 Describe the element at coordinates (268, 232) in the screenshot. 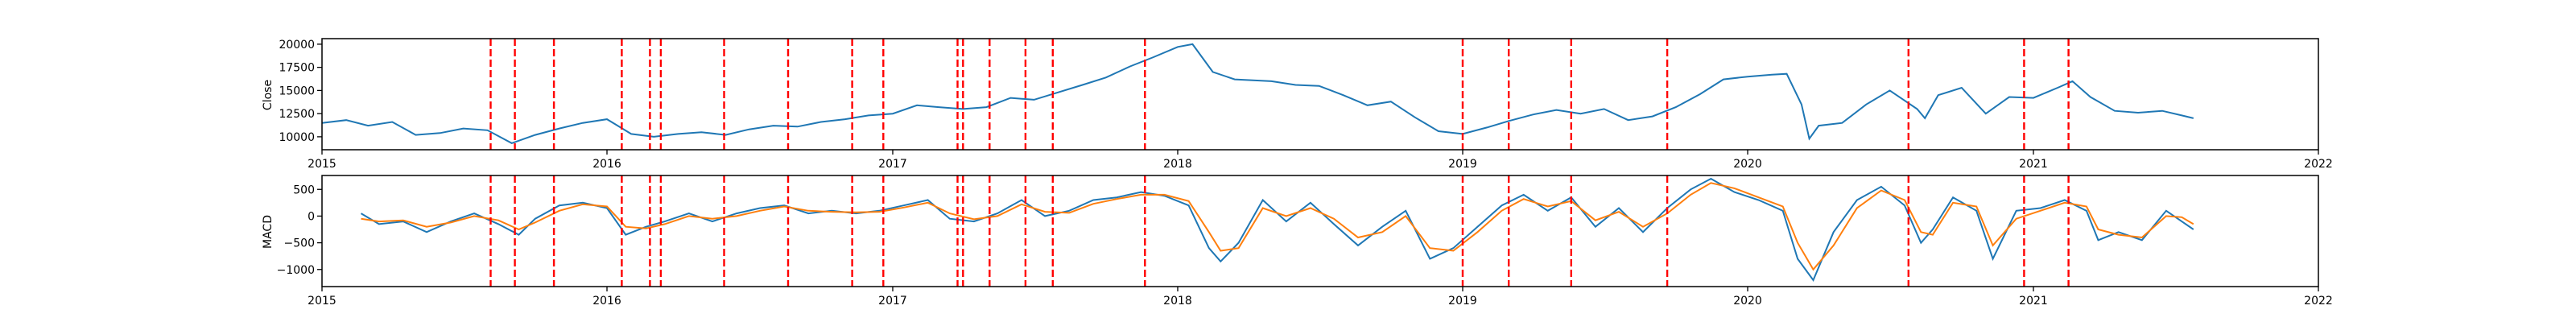

I see `macd-axis-title: MACD` at that location.